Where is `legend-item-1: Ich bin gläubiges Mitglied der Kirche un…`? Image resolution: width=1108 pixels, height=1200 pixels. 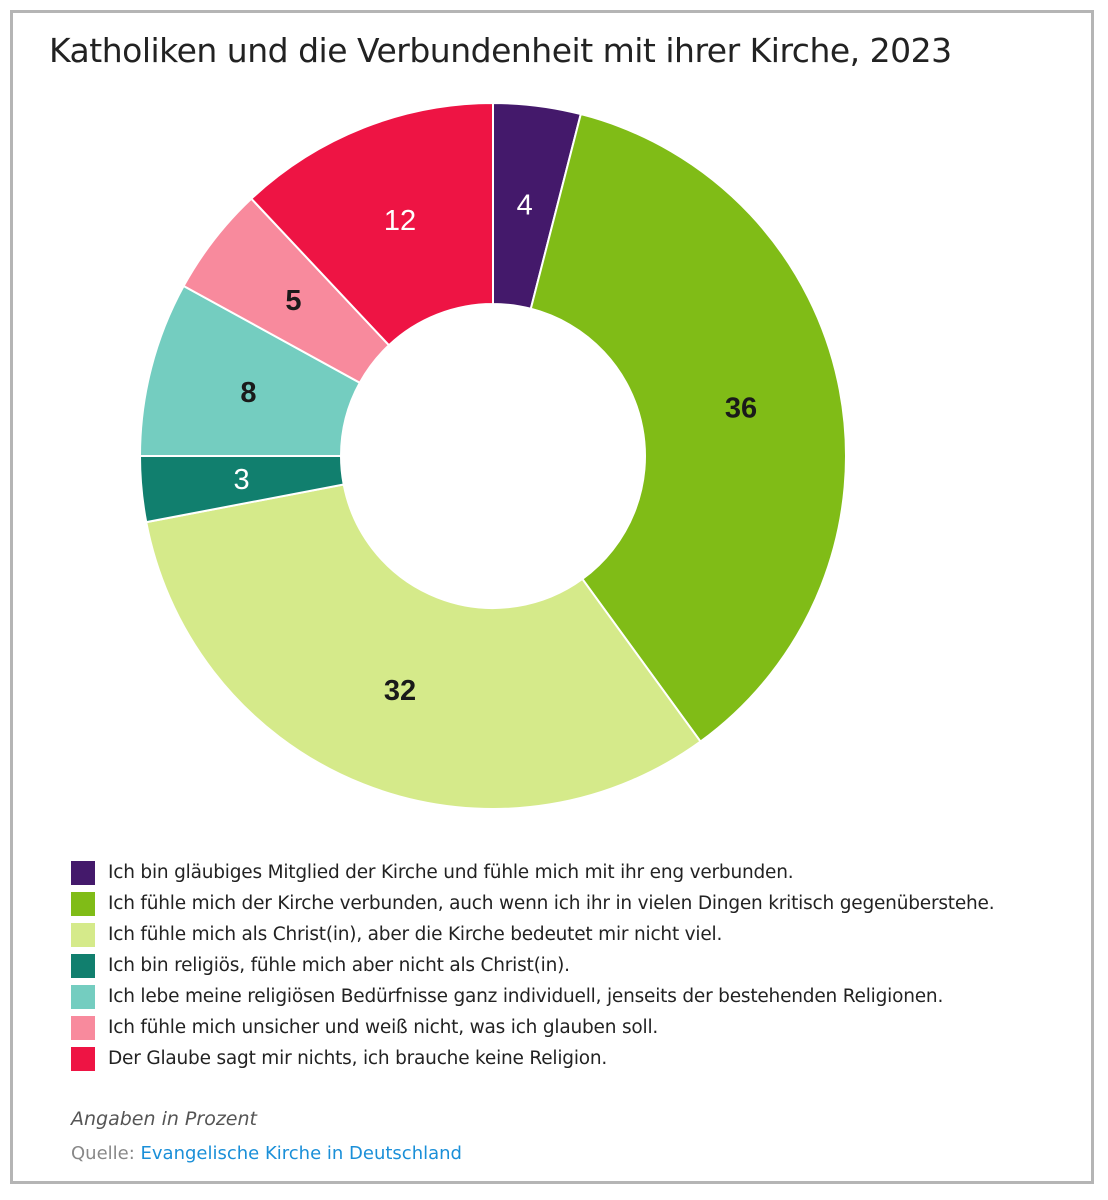 legend-item-1: Ich bin gläubiges Mitglied der Kirche un… is located at coordinates (532, 872).